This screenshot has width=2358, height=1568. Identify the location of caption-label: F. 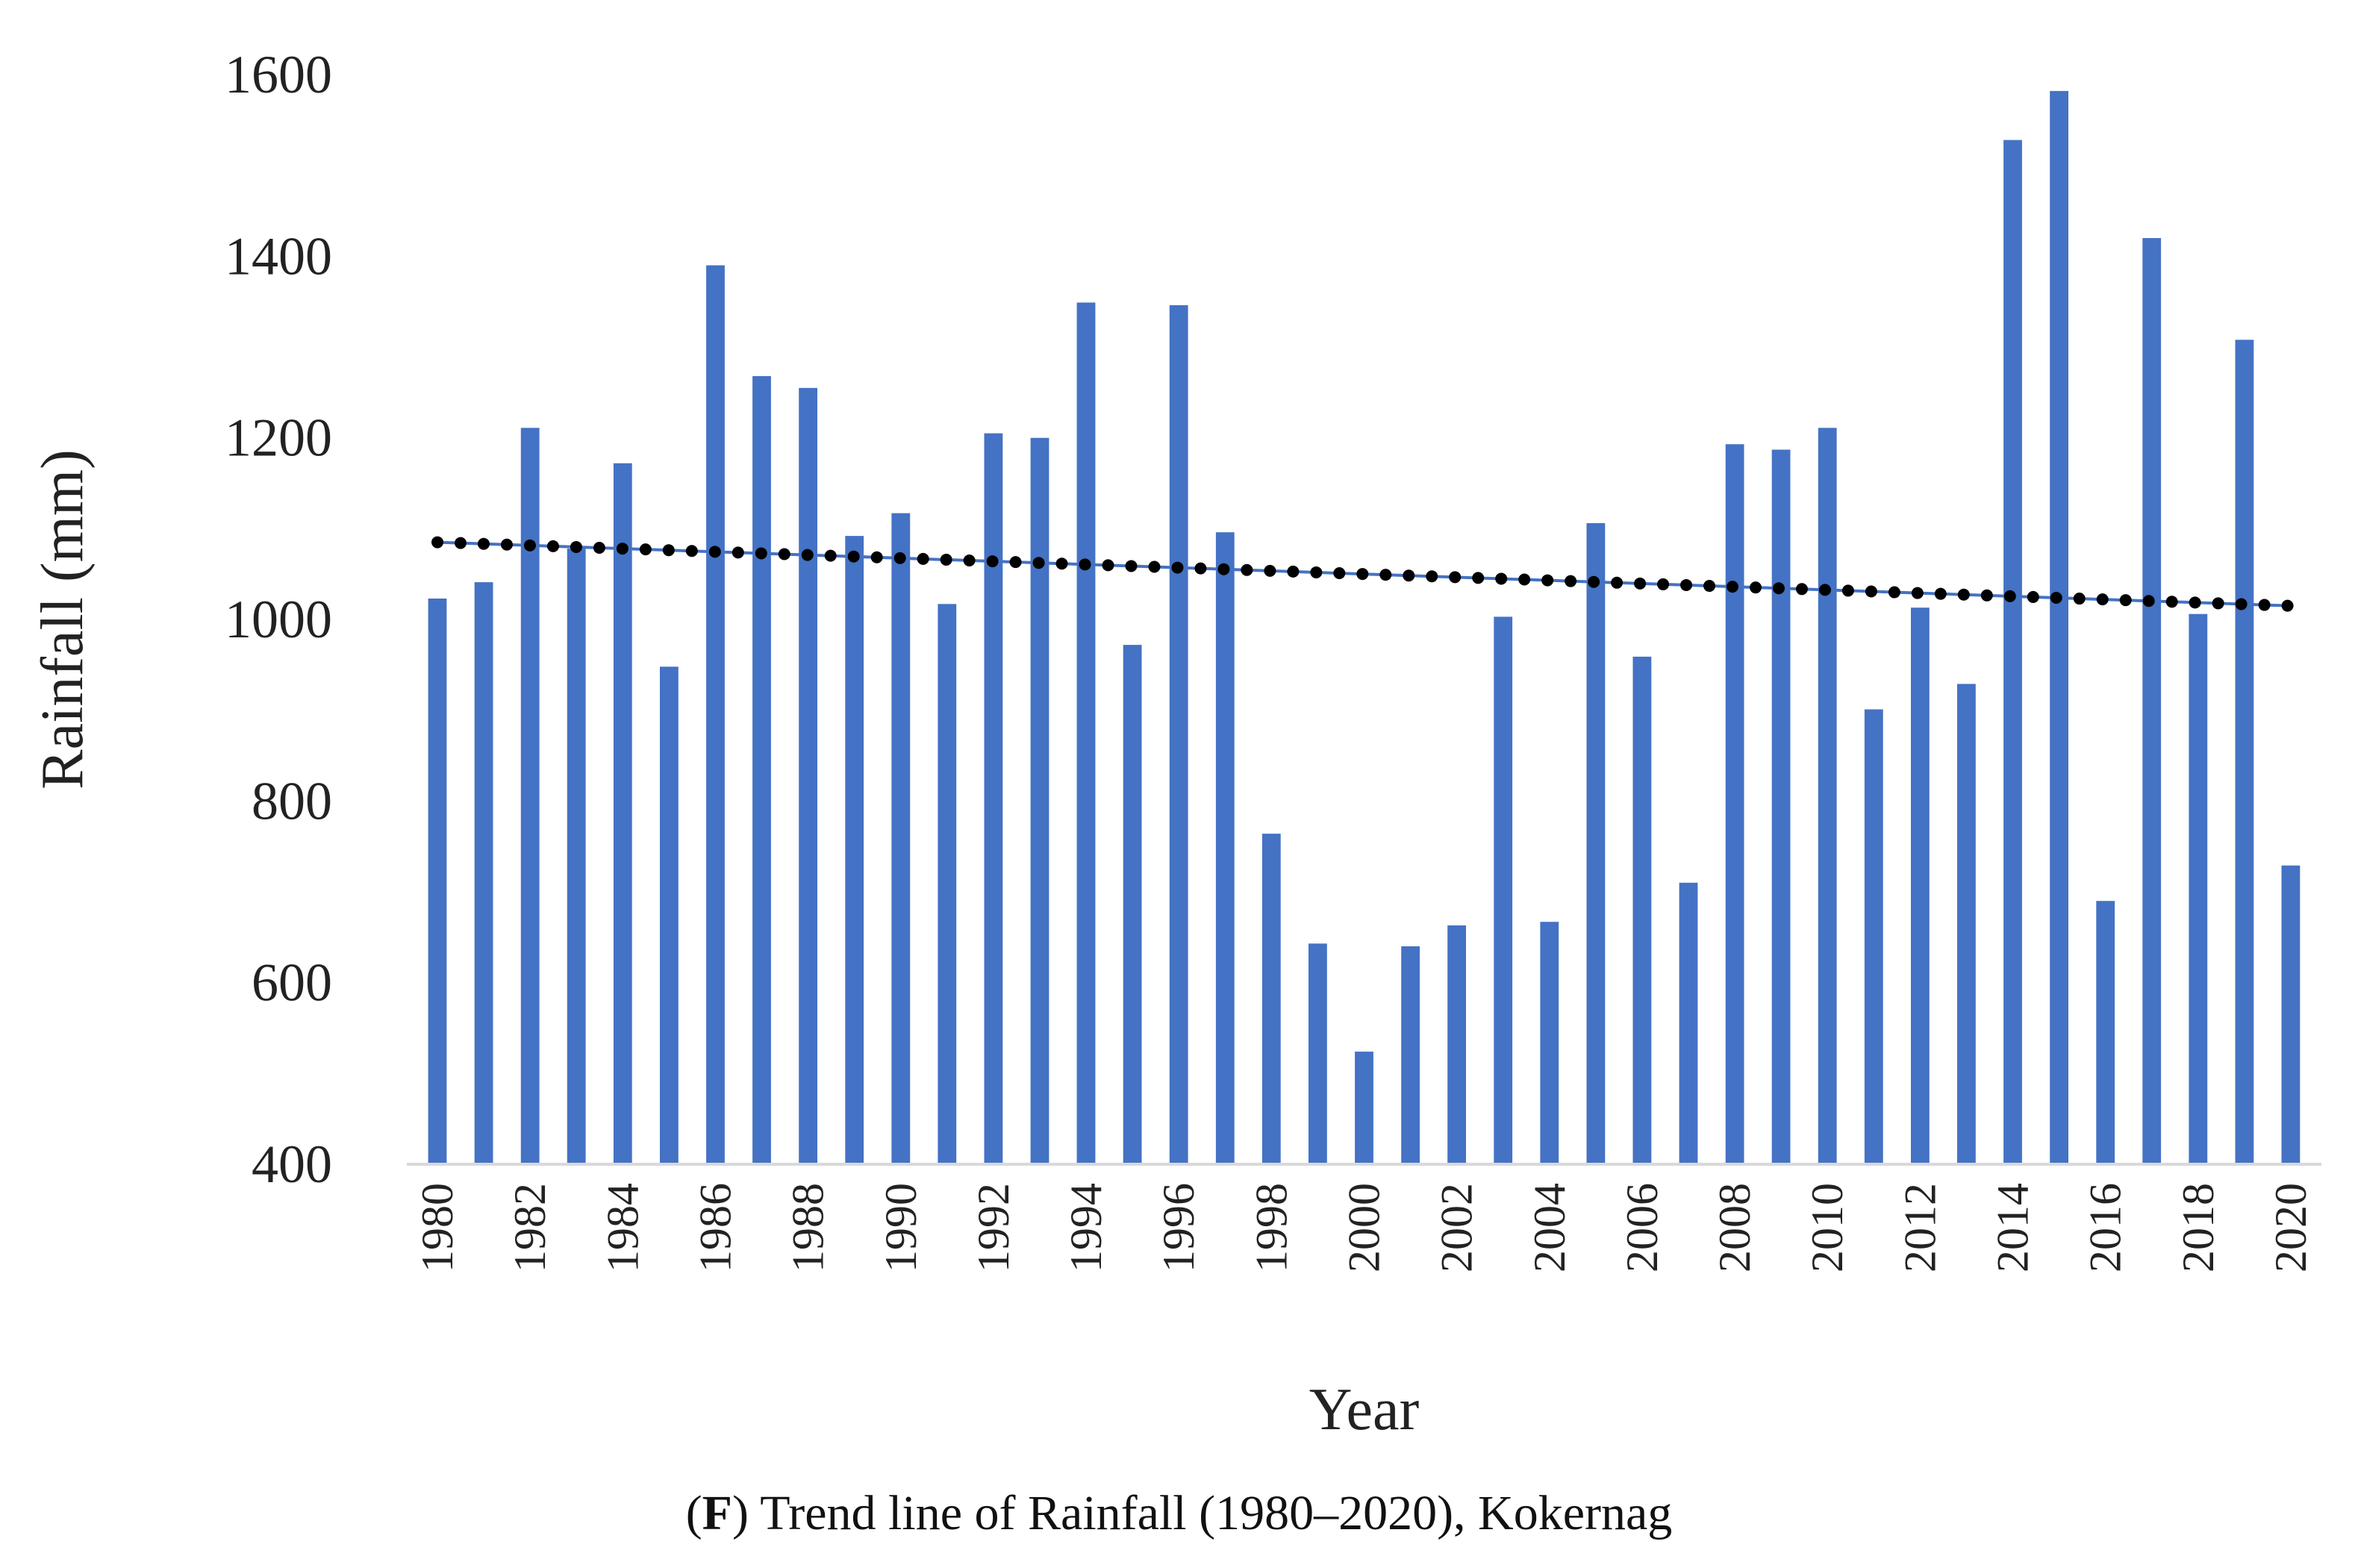
(717, 1513).